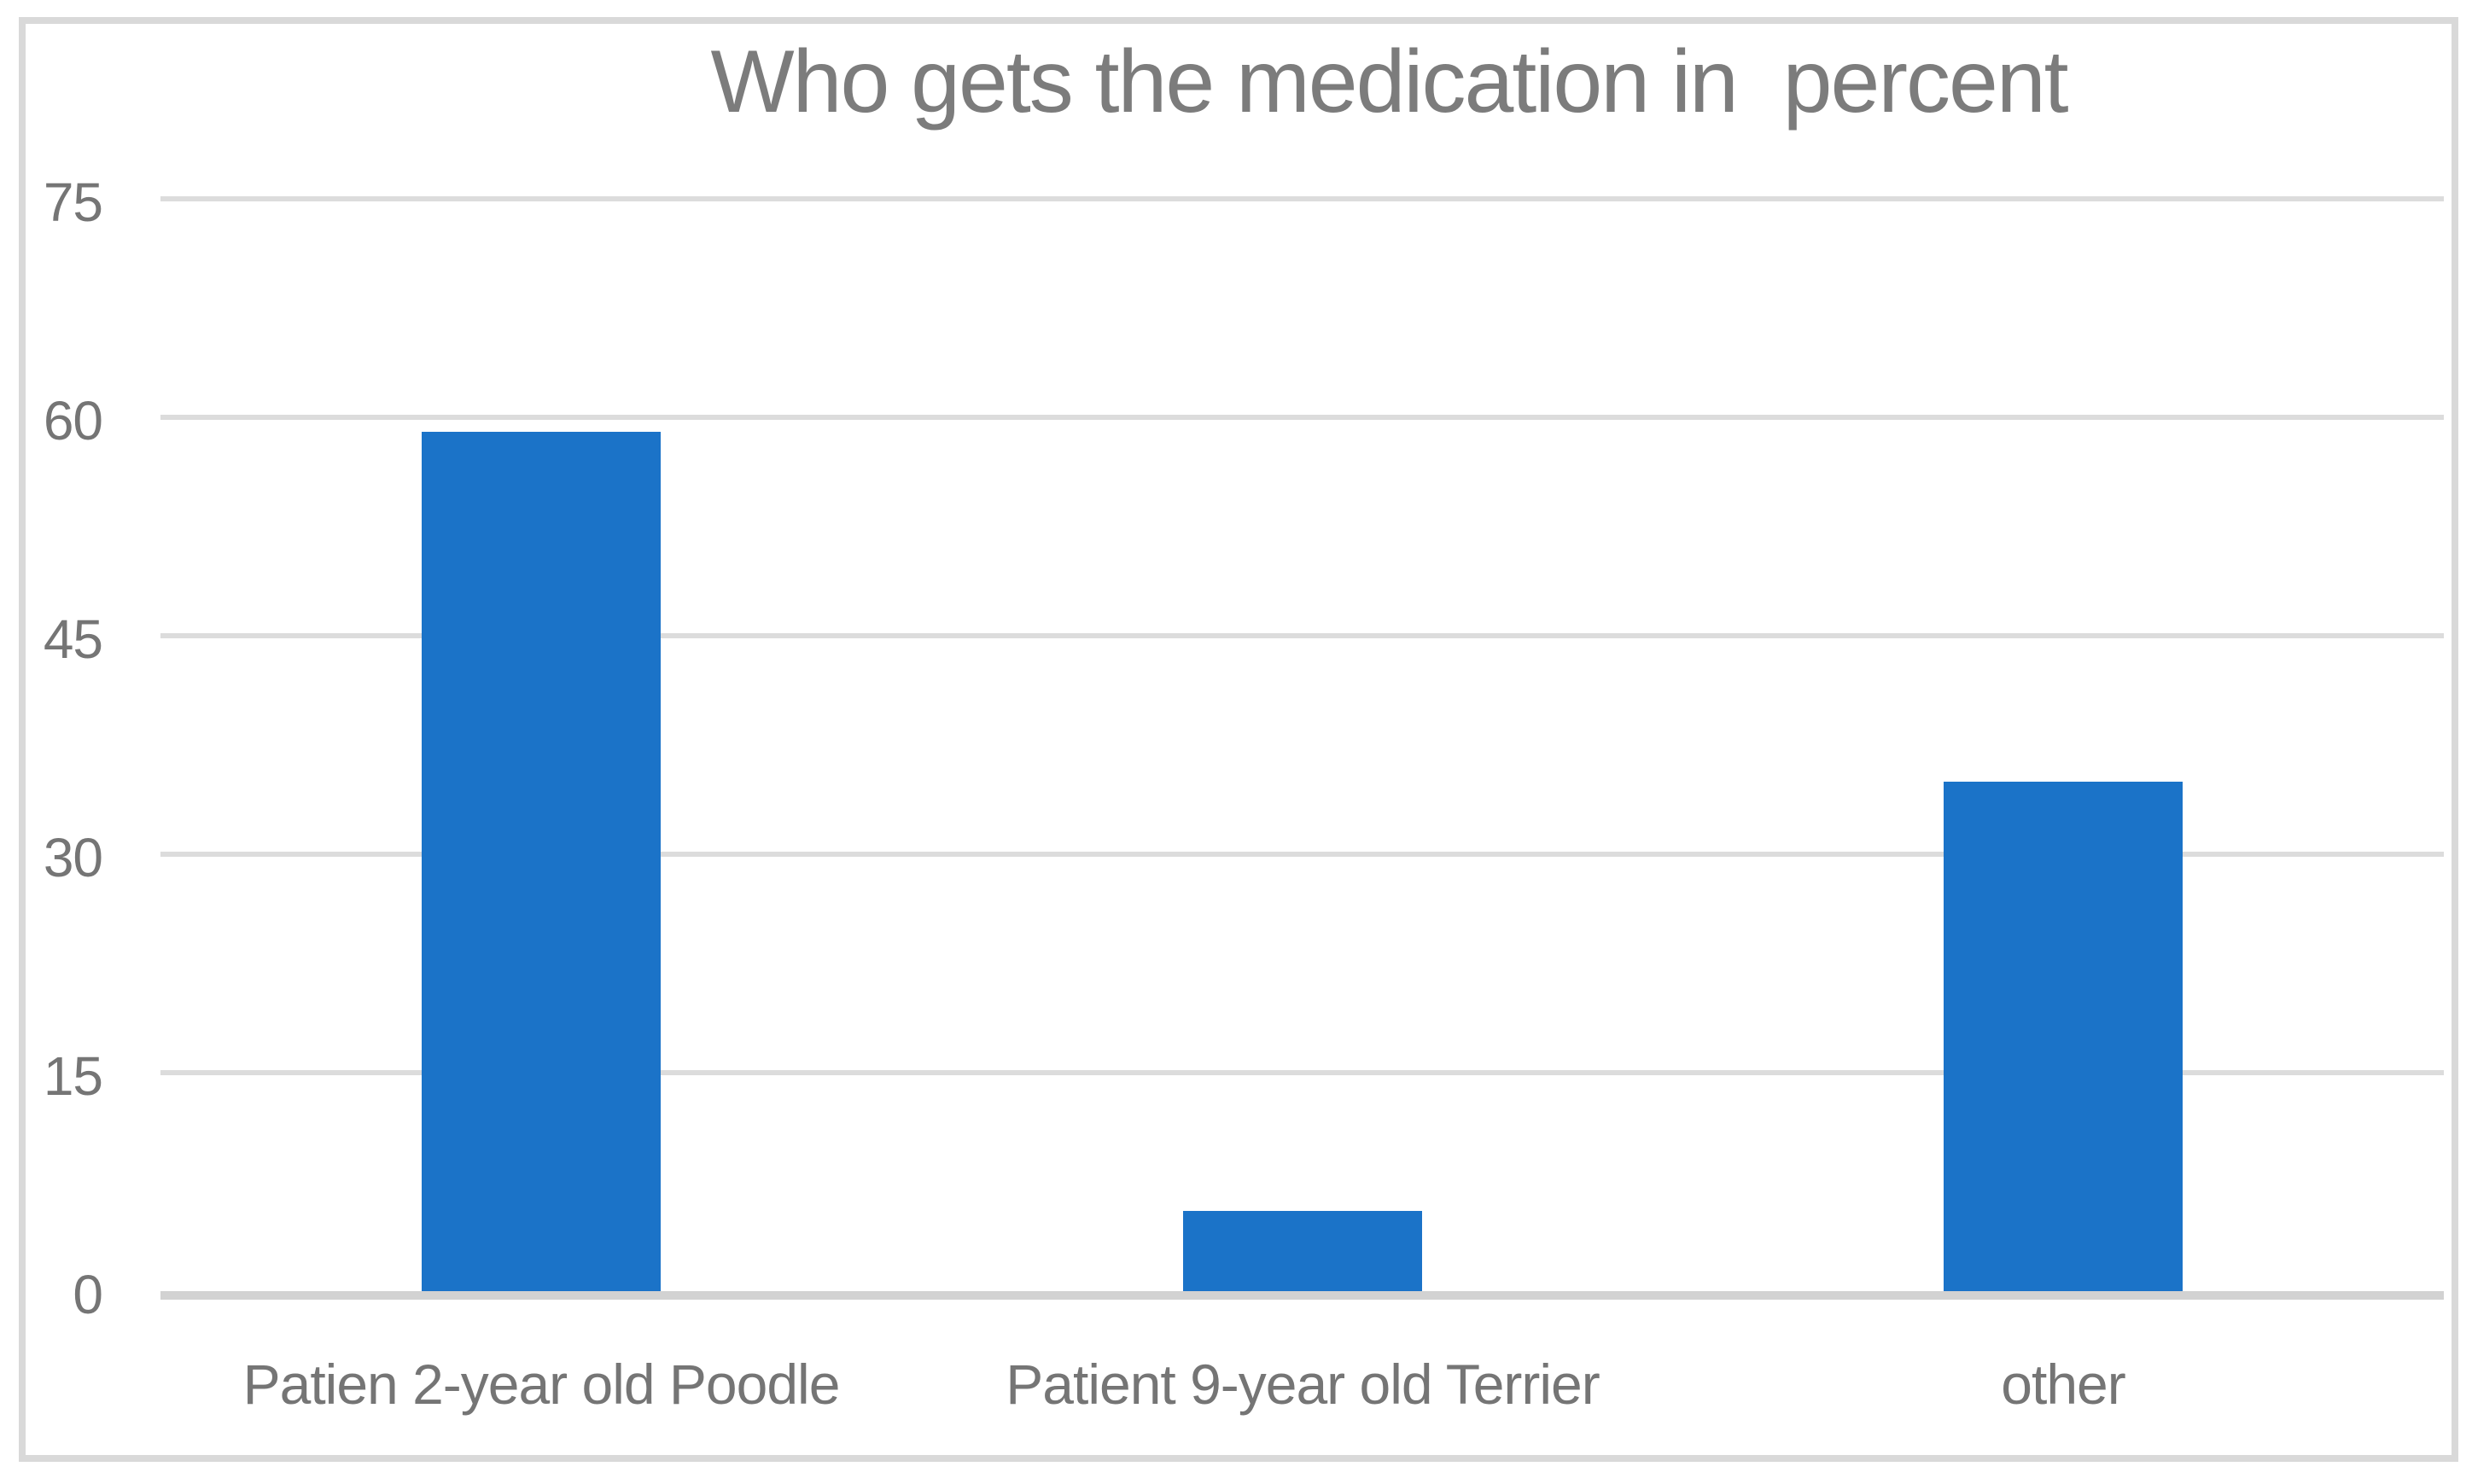 The image size is (2472, 1484). I want to click on y-tick-label-75: 75, so click(73, 202).